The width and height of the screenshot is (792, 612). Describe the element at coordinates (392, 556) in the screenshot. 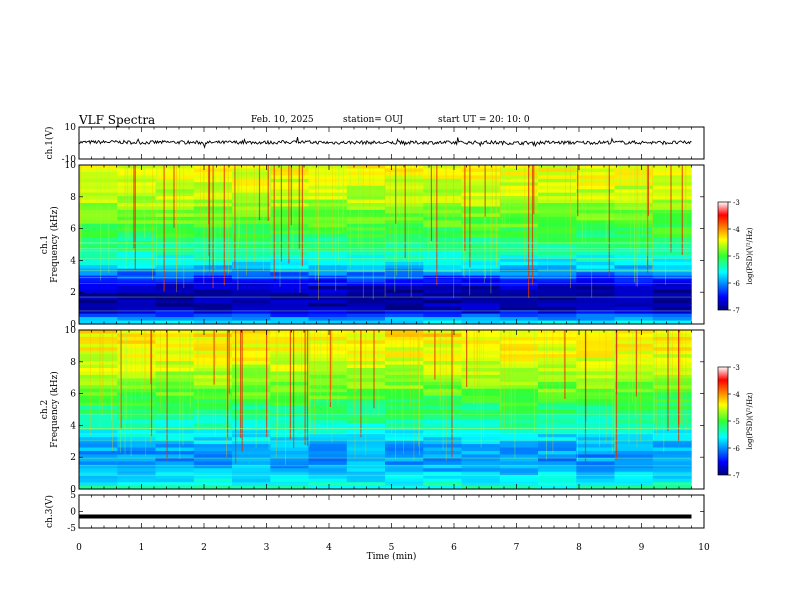

I see `xaxis-label: Time (min)` at that location.